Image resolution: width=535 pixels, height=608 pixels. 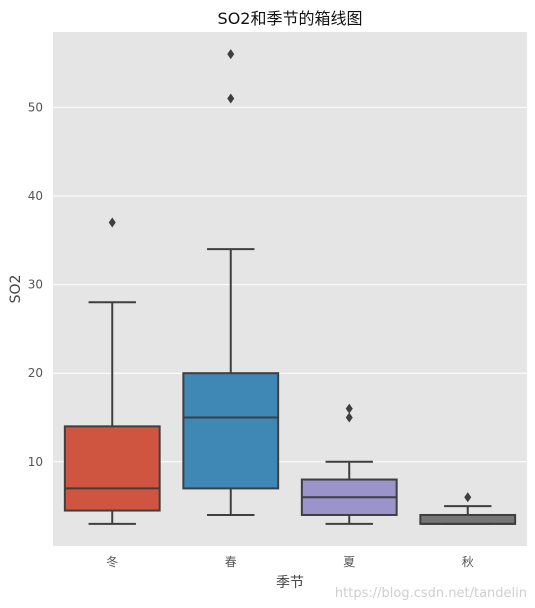 I want to click on x-tick-label: 冬, so click(x=112, y=561).